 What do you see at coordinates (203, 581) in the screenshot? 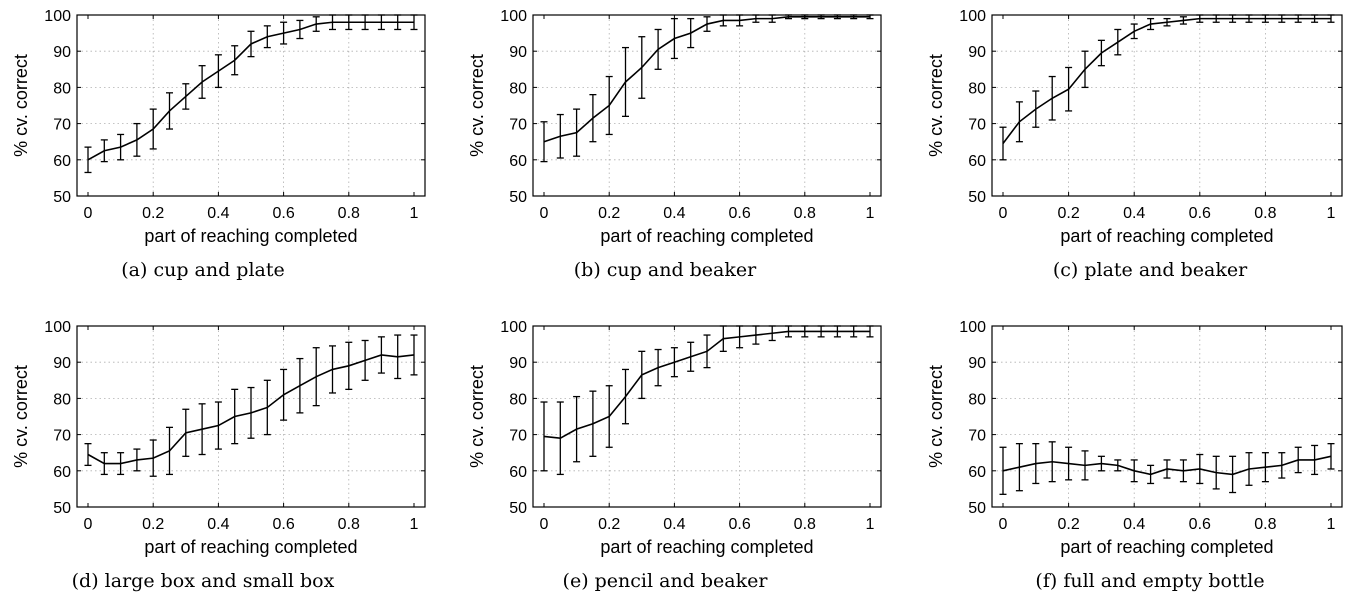
I see `subfigure-caption: (d) large box and small box` at bounding box center [203, 581].